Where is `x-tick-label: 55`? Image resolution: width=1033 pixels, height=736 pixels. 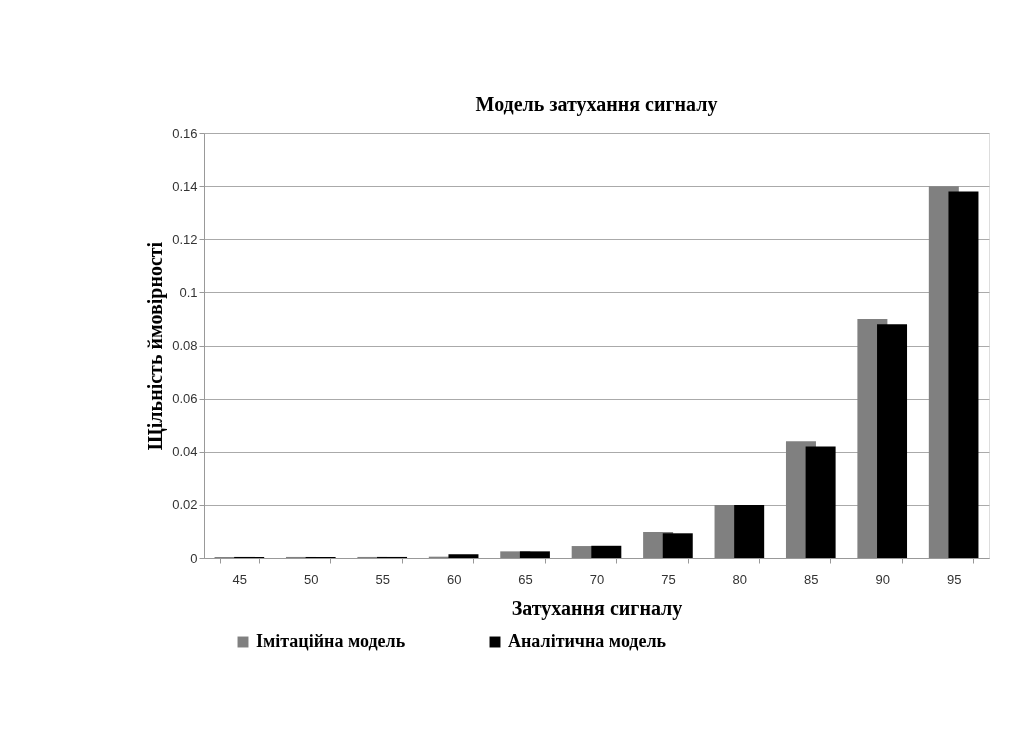
x-tick-label: 55 is located at coordinates (382, 579).